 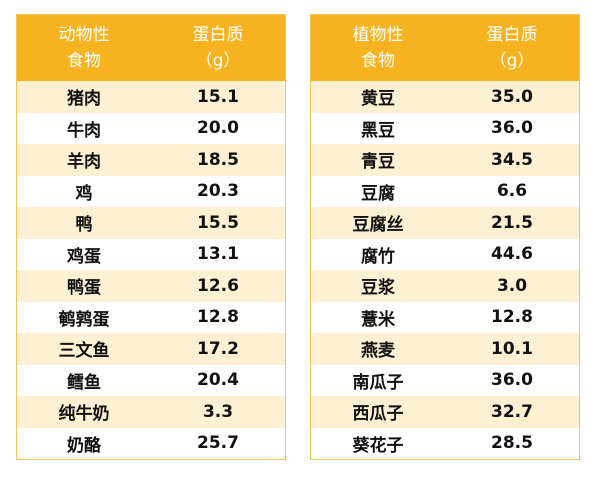 I want to click on protein-value: 20.3, so click(x=218, y=191).